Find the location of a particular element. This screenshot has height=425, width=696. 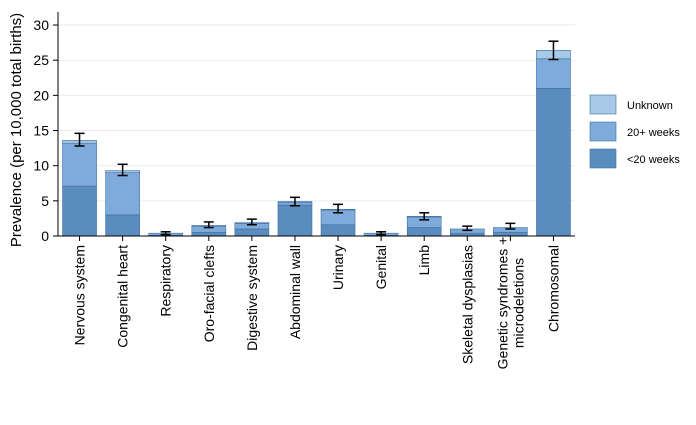

x-tick-label: Limb is located at coordinates (424, 260).